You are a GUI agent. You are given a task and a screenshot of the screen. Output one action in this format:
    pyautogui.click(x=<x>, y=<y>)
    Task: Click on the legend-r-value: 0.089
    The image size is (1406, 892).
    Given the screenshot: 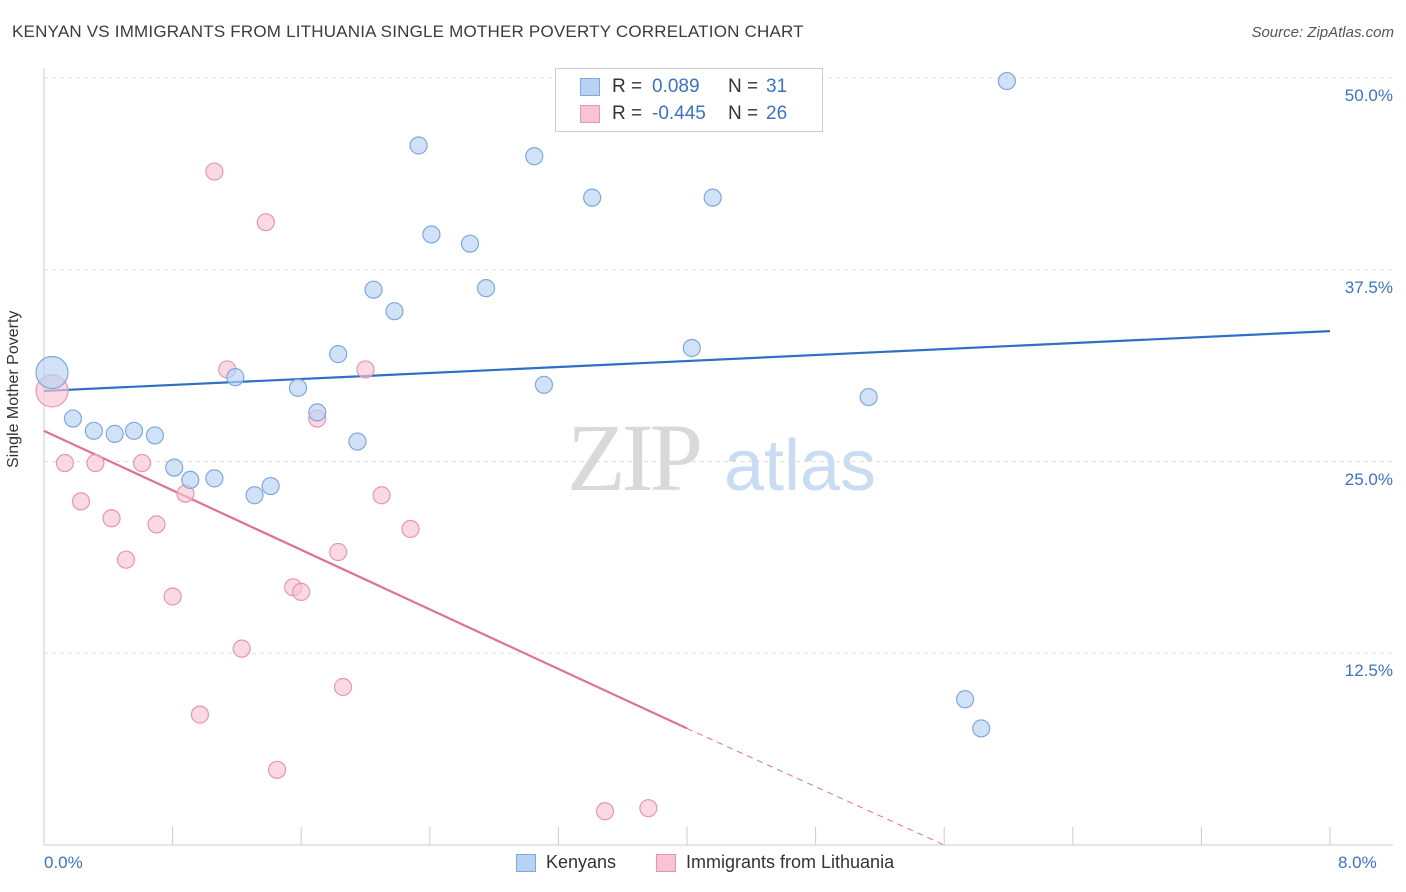 What is the action you would take?
    pyautogui.click(x=676, y=86)
    